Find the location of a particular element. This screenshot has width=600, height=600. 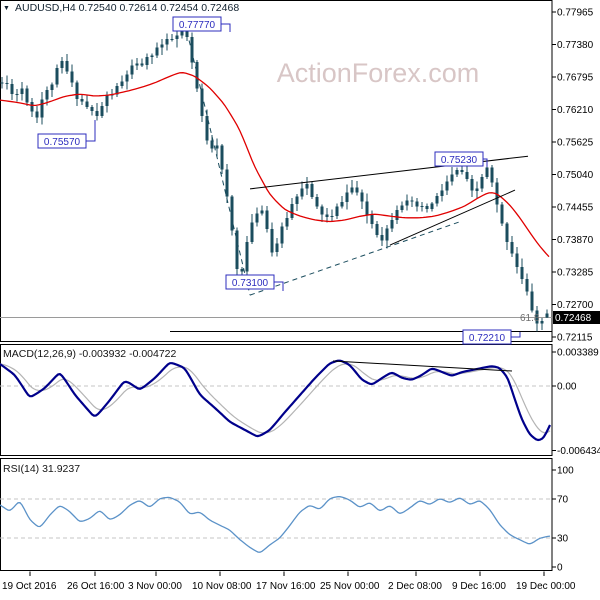

svg-text: 9 Dec 16:00 is located at coordinates (479, 586).